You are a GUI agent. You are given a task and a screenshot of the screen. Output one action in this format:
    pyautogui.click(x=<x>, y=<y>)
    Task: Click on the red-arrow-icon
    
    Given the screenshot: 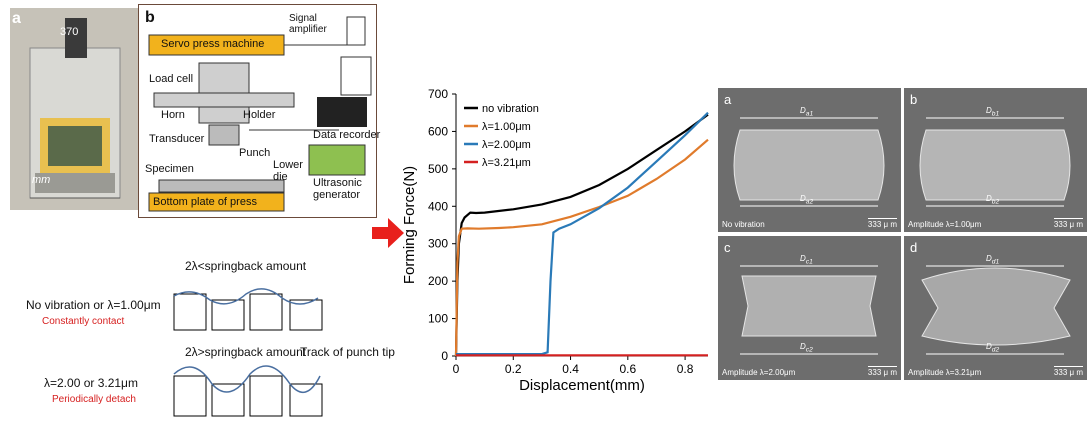 What is the action you would take?
    pyautogui.click(x=388, y=233)
    